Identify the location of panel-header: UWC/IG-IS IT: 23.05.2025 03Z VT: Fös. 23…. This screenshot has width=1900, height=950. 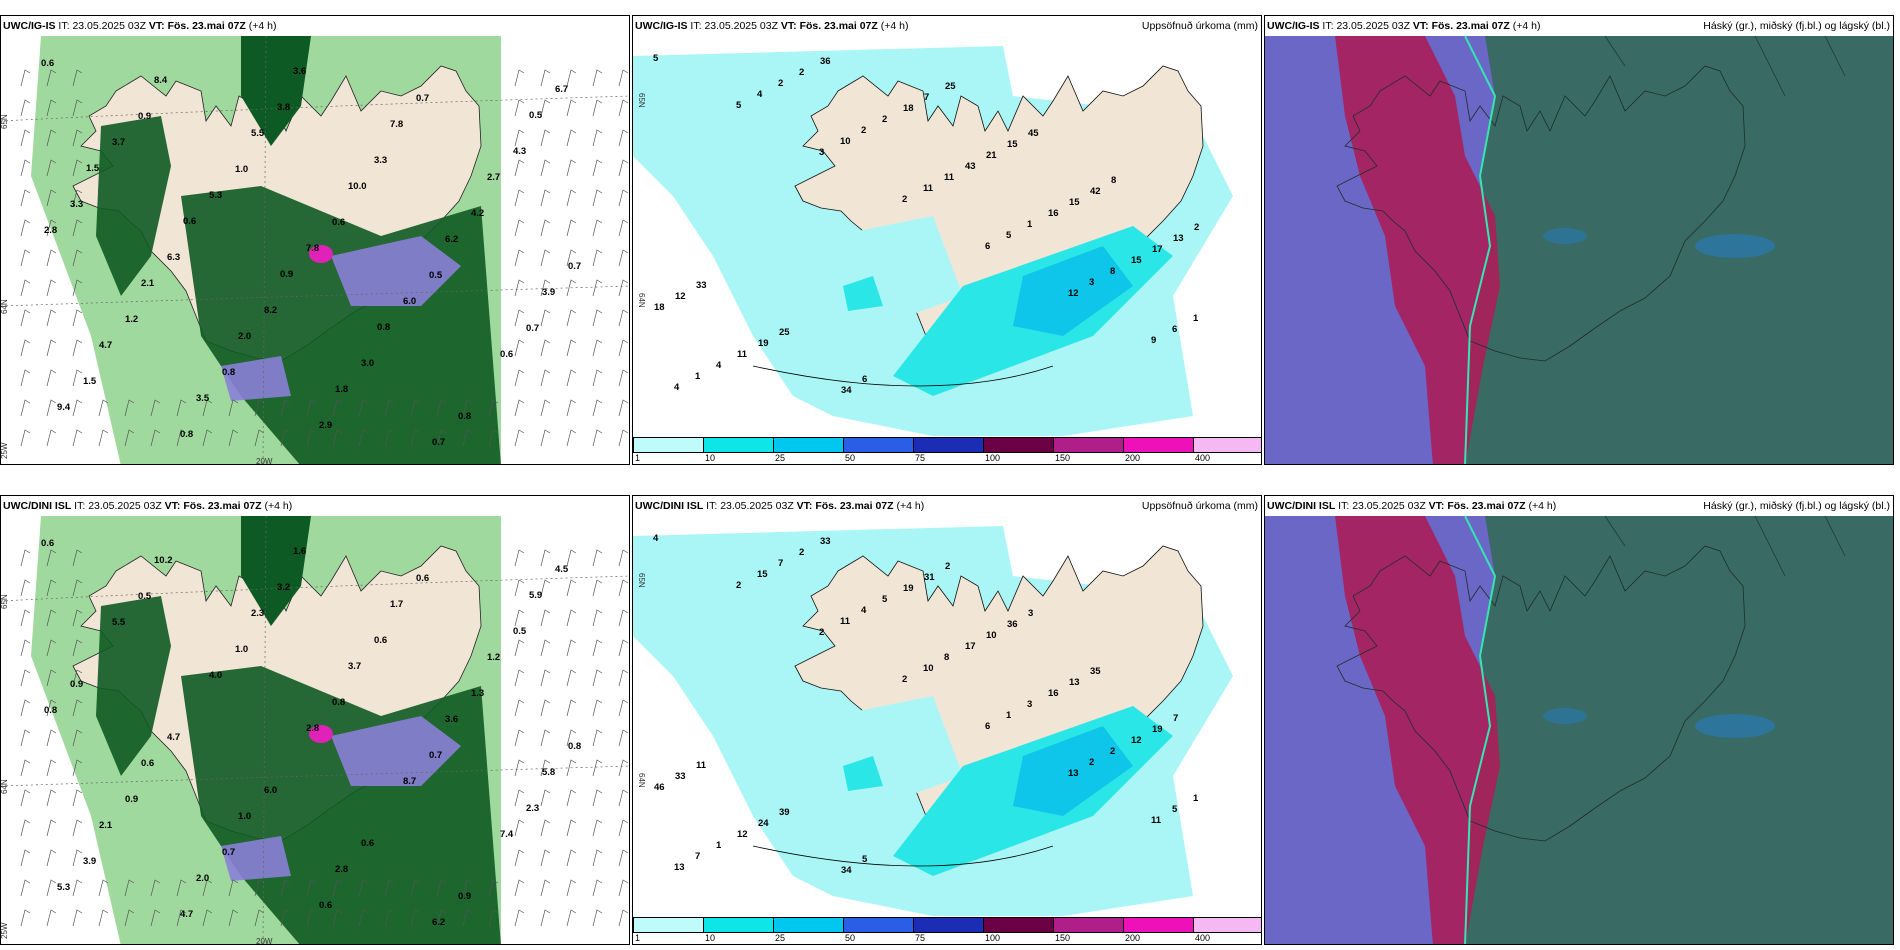
(947, 26).